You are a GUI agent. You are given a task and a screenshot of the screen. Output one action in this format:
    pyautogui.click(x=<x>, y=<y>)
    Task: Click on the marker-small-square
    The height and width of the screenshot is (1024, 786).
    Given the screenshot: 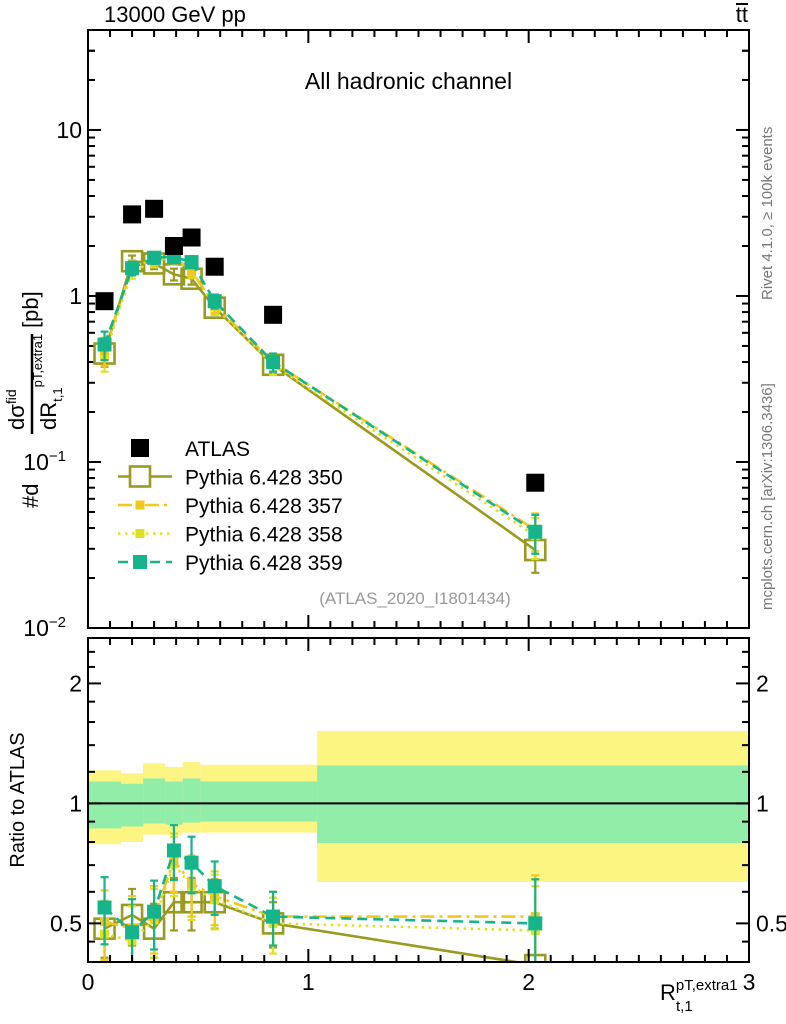 What is the action you would take?
    pyautogui.click(x=192, y=271)
    